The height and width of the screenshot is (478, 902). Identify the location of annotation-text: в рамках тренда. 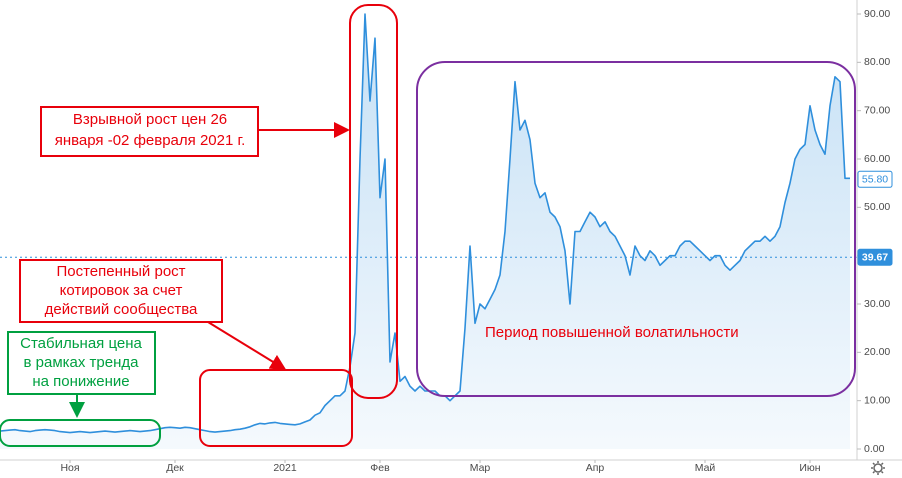
(82, 362).